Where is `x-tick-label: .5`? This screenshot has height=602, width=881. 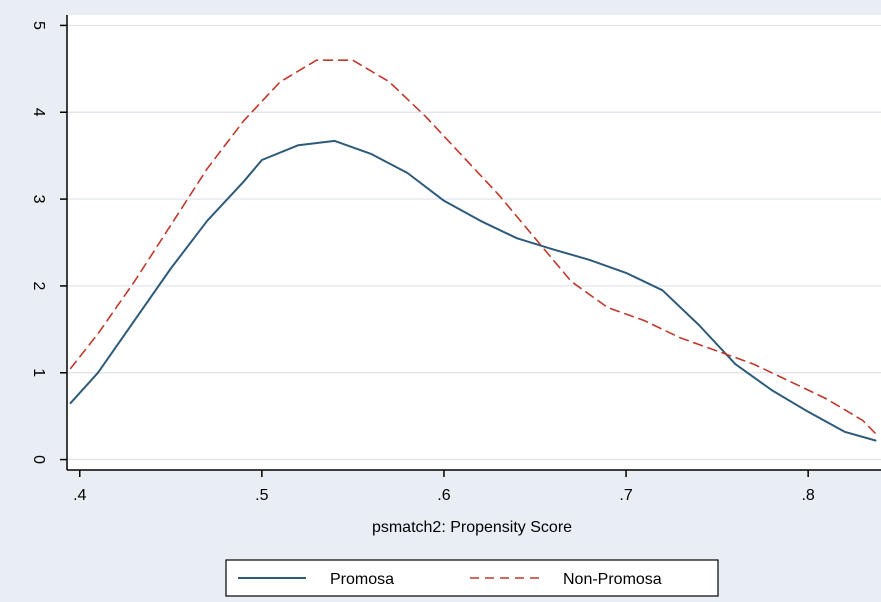
x-tick-label: .5 is located at coordinates (261, 495).